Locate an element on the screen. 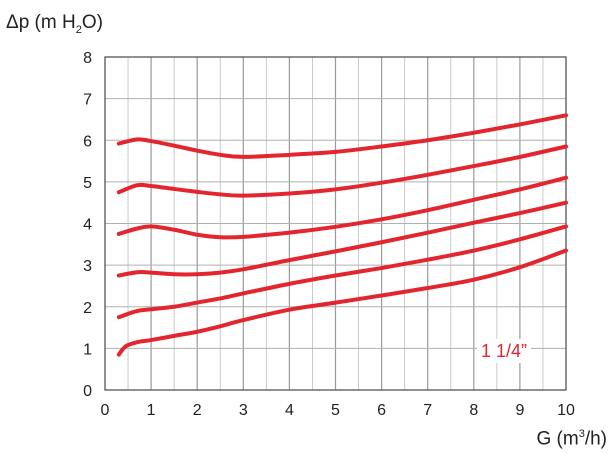 This screenshot has width=613, height=454. y-tick-label: 5 is located at coordinates (87, 183).